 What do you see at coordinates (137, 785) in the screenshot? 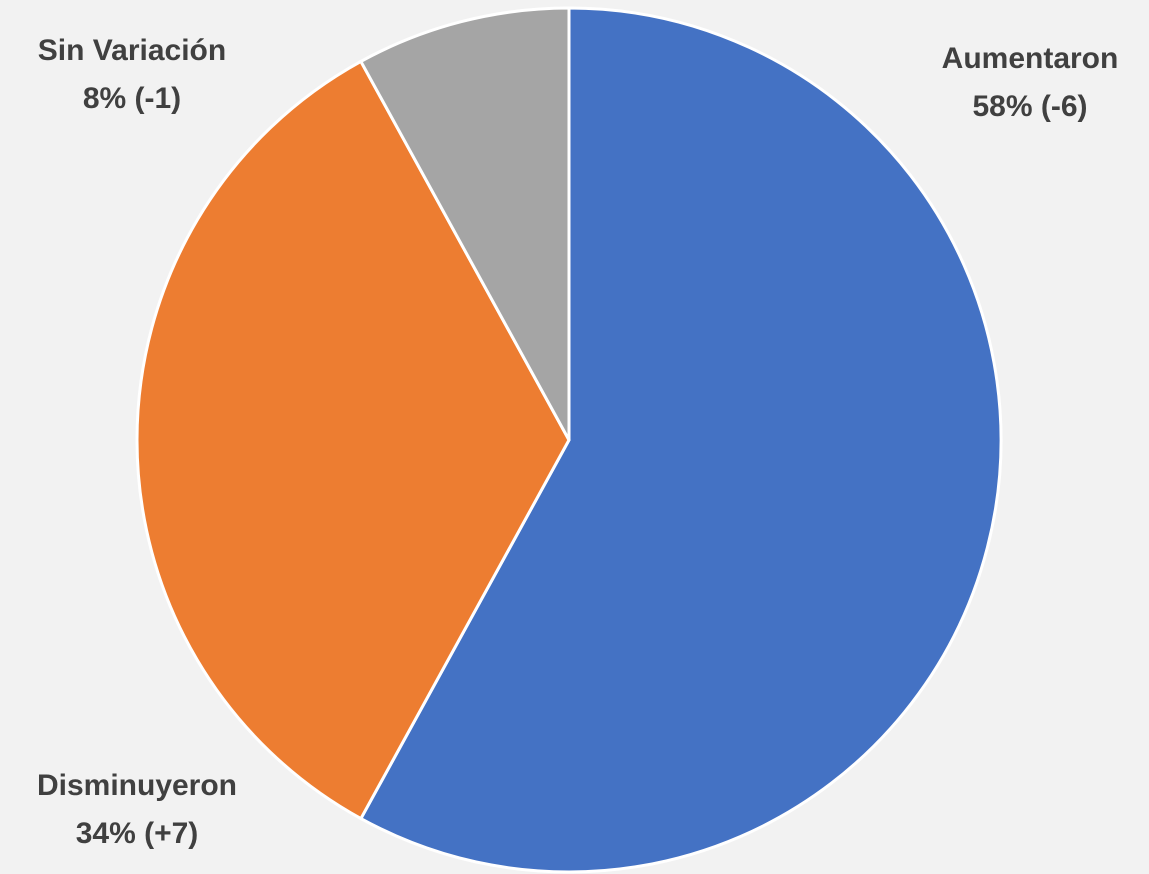
I see `slice-label: Disminuyeron` at bounding box center [137, 785].